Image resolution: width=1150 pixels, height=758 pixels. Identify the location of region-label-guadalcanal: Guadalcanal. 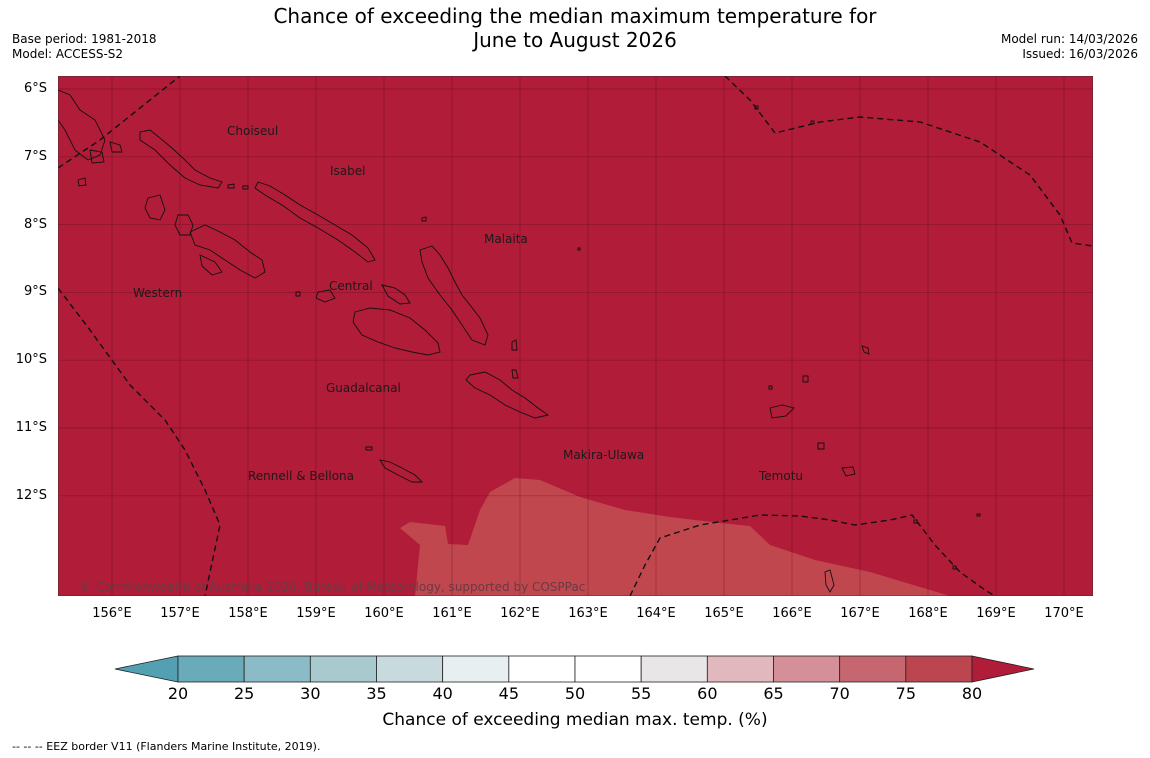
(363, 388).